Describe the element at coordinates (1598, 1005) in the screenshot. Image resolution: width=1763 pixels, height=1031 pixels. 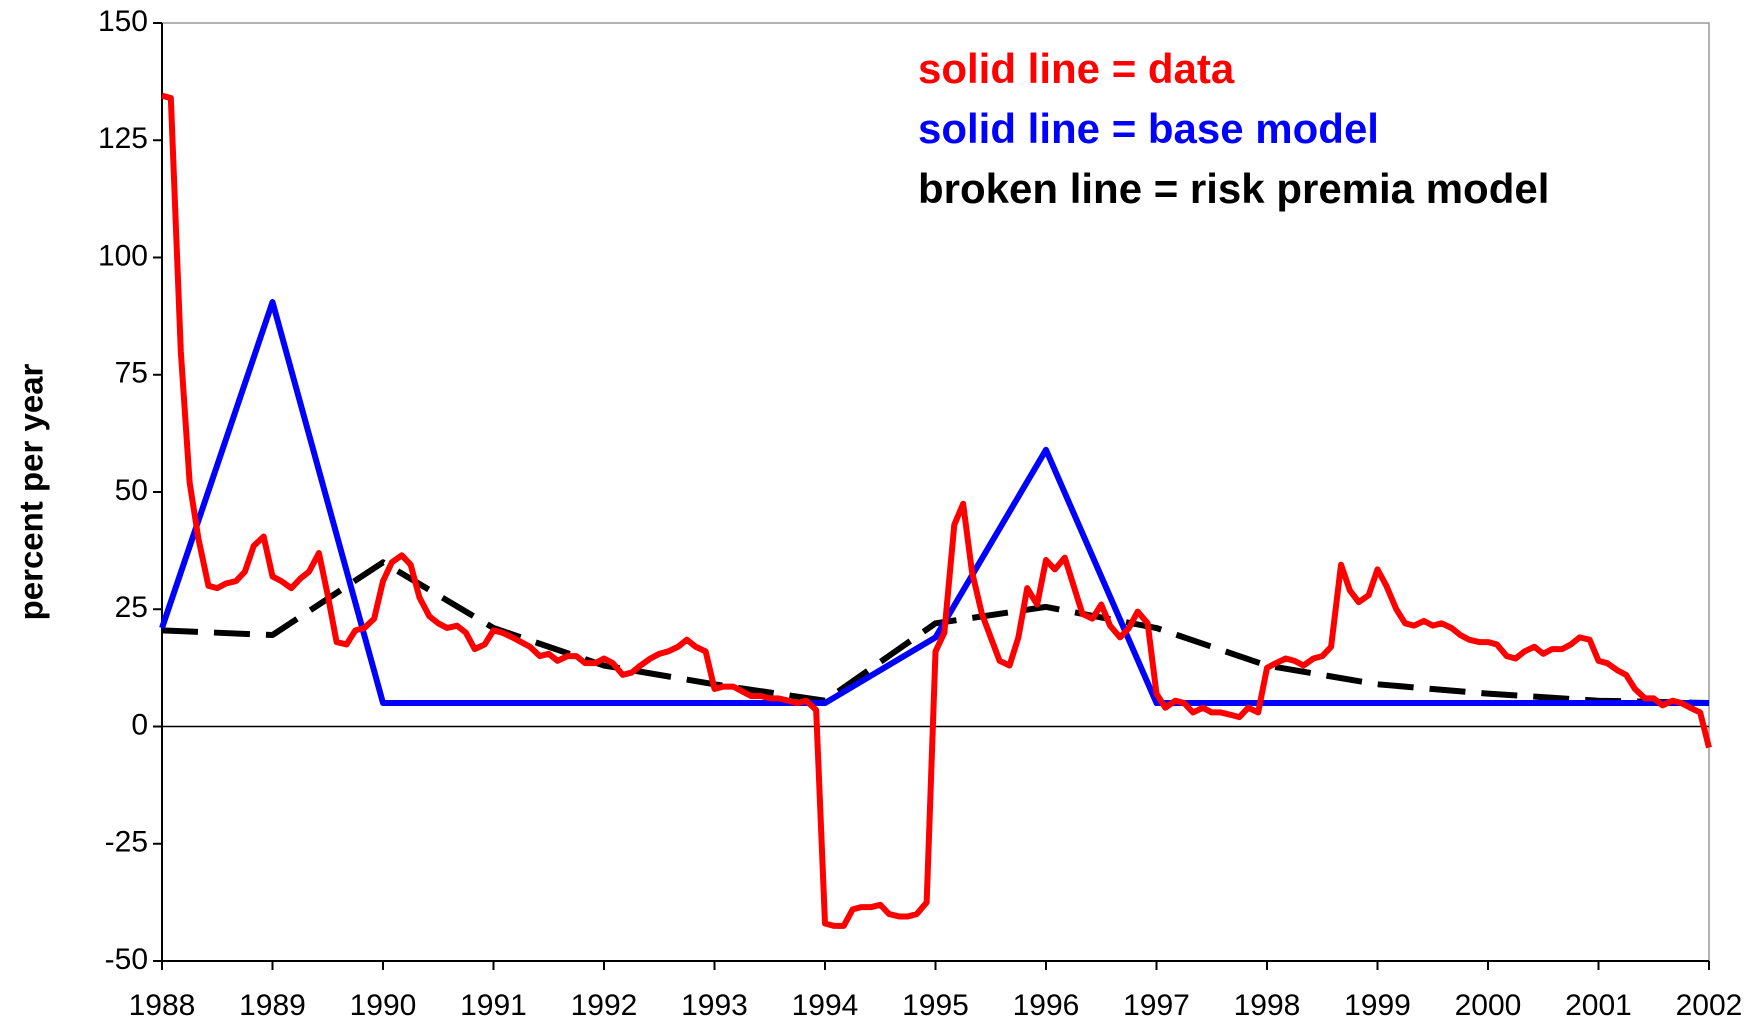
I see `x-tick-label: 2001` at that location.